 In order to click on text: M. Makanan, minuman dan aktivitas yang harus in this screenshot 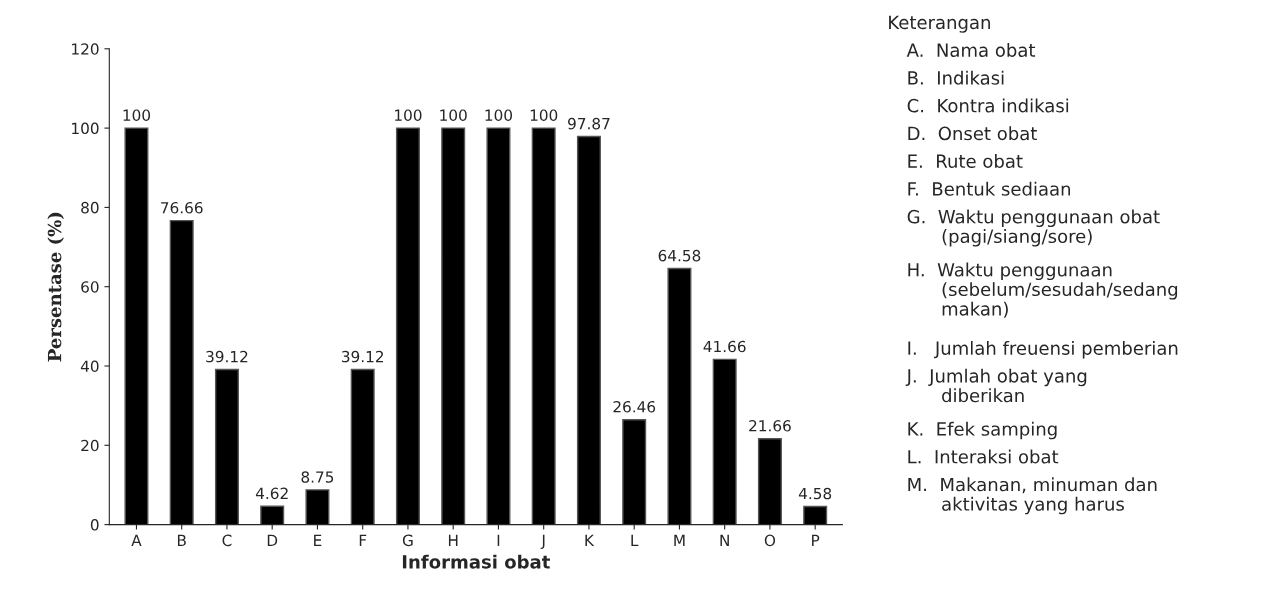, I will do `click(1032, 496)`.